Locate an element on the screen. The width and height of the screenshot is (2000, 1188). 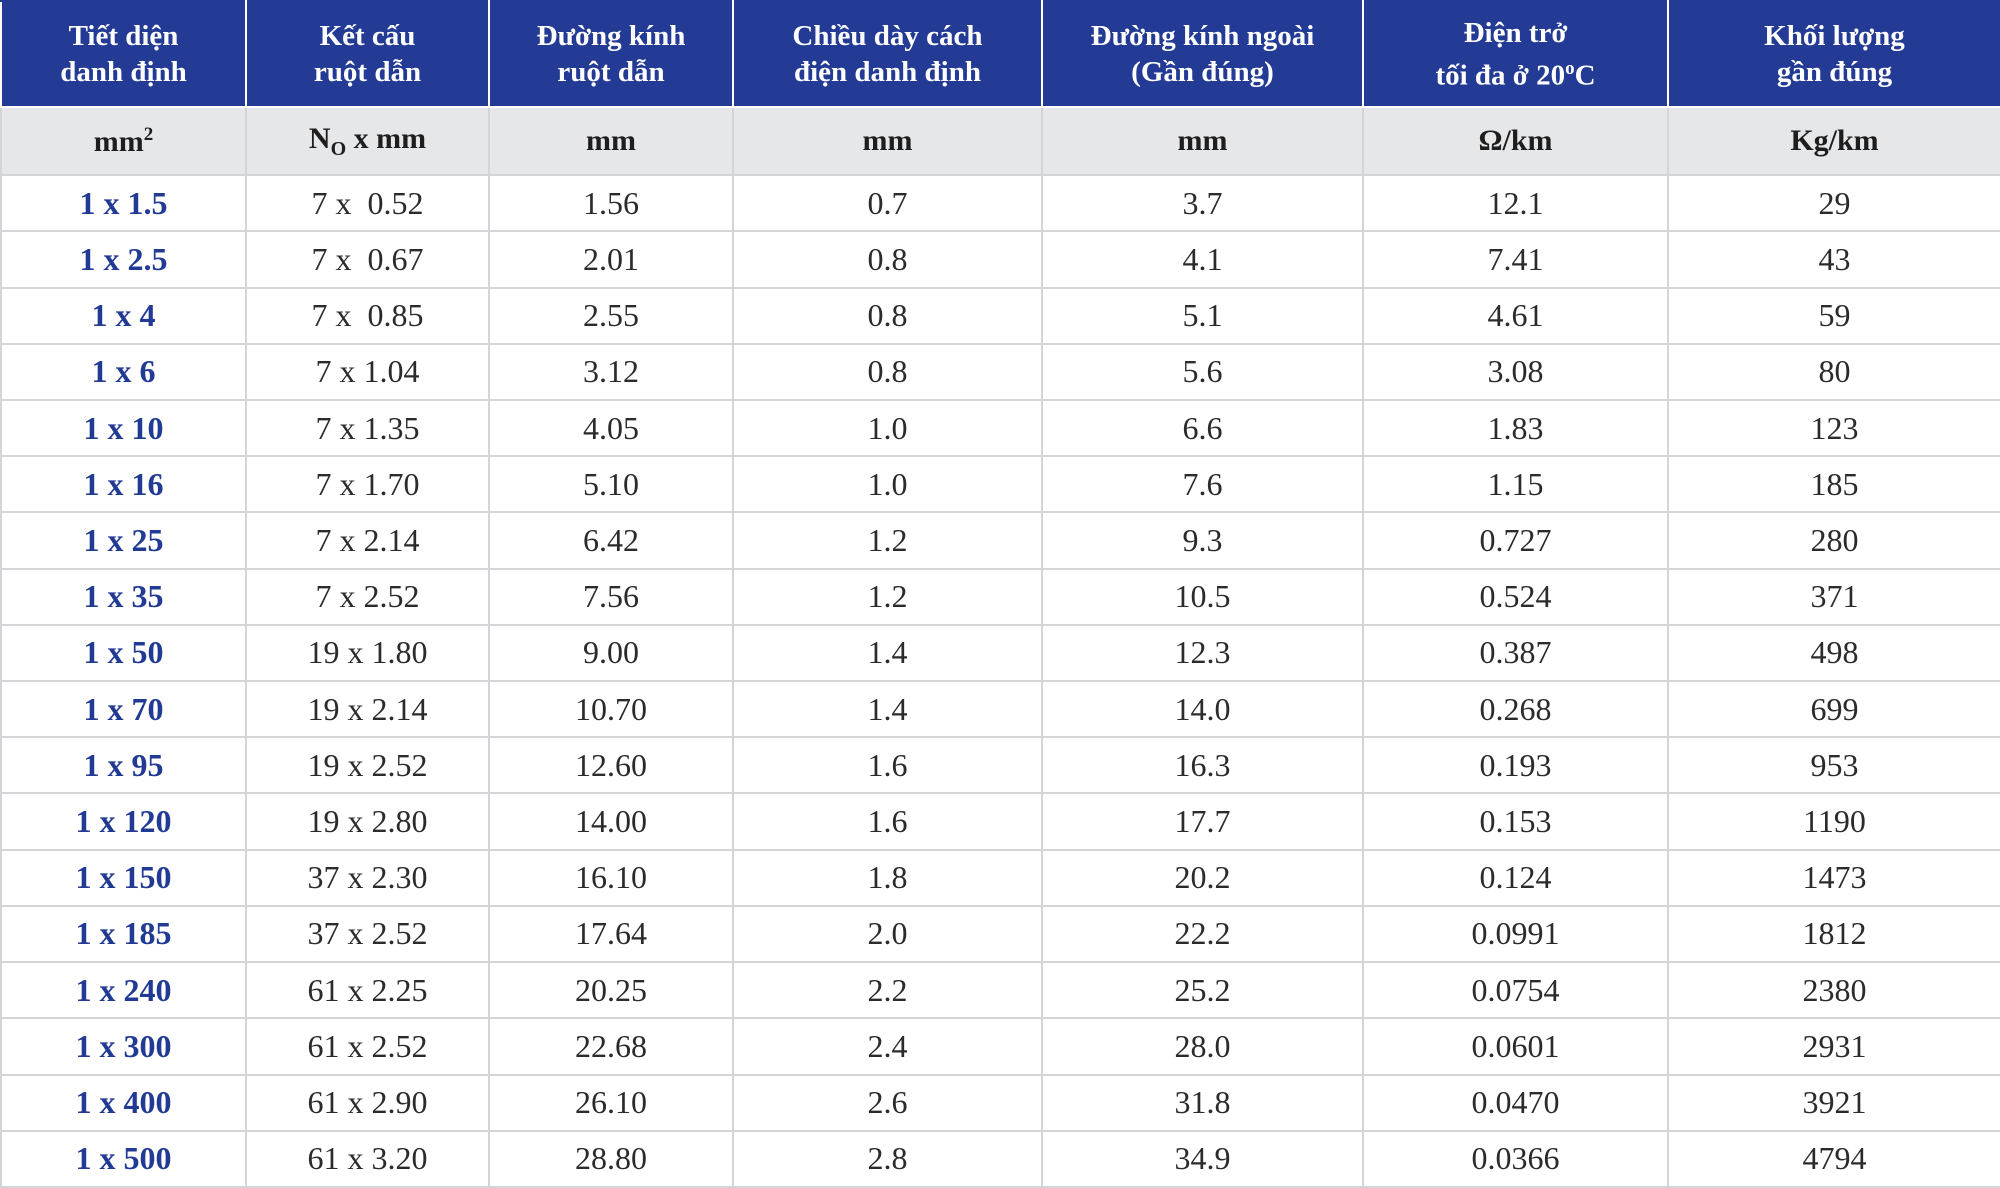
cell-conductor-structure: 61 x 3.20 is located at coordinates (367, 1158).